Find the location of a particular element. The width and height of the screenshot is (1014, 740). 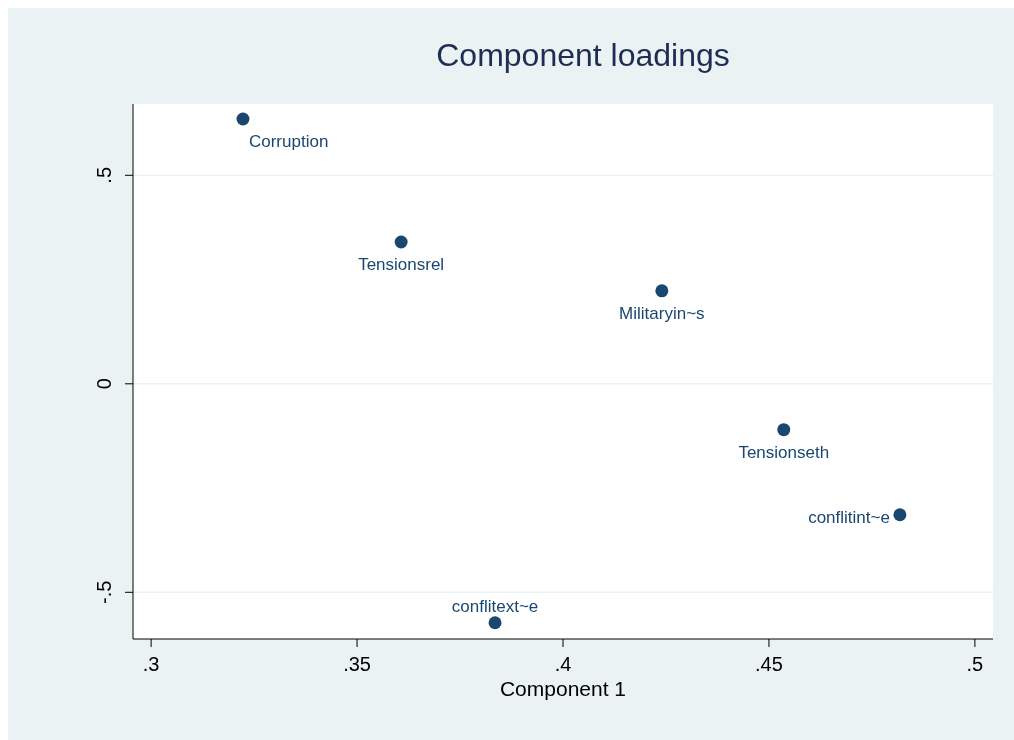

x-axis-title: Component 1 is located at coordinates (563, 688).